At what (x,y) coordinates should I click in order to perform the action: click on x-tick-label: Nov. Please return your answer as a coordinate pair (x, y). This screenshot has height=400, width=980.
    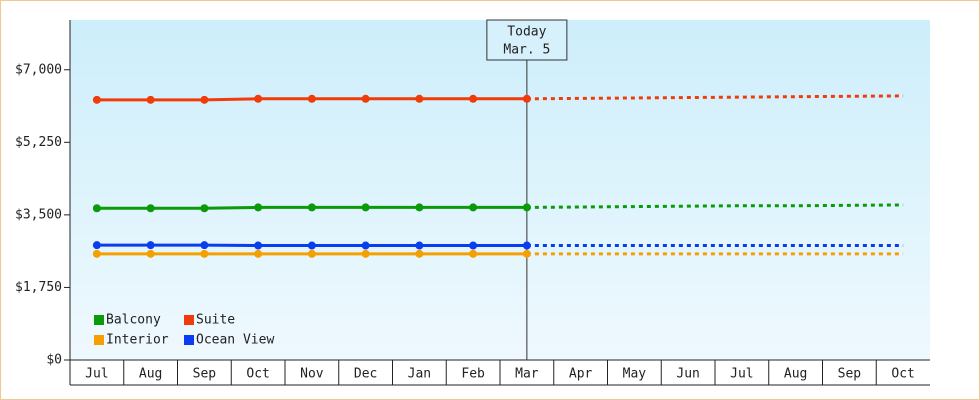
    Looking at the image, I should click on (312, 374).